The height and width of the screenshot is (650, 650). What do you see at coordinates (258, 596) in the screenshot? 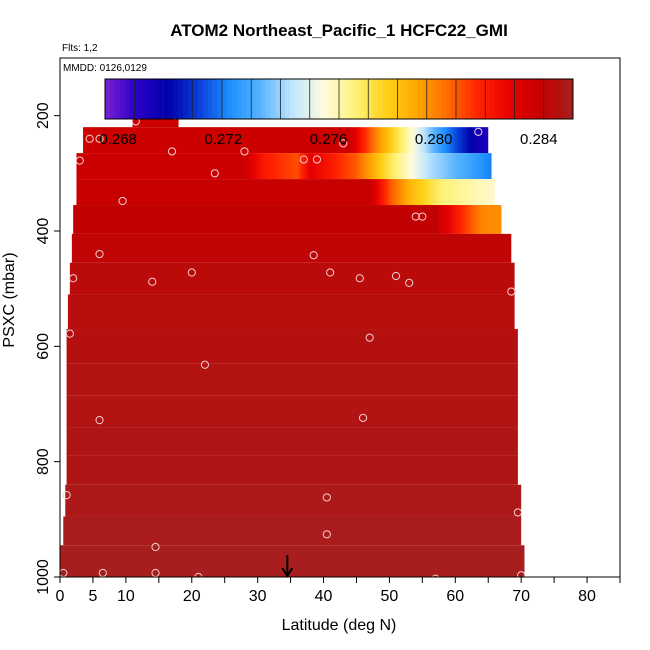
I see `x-tick-label: 30` at bounding box center [258, 596].